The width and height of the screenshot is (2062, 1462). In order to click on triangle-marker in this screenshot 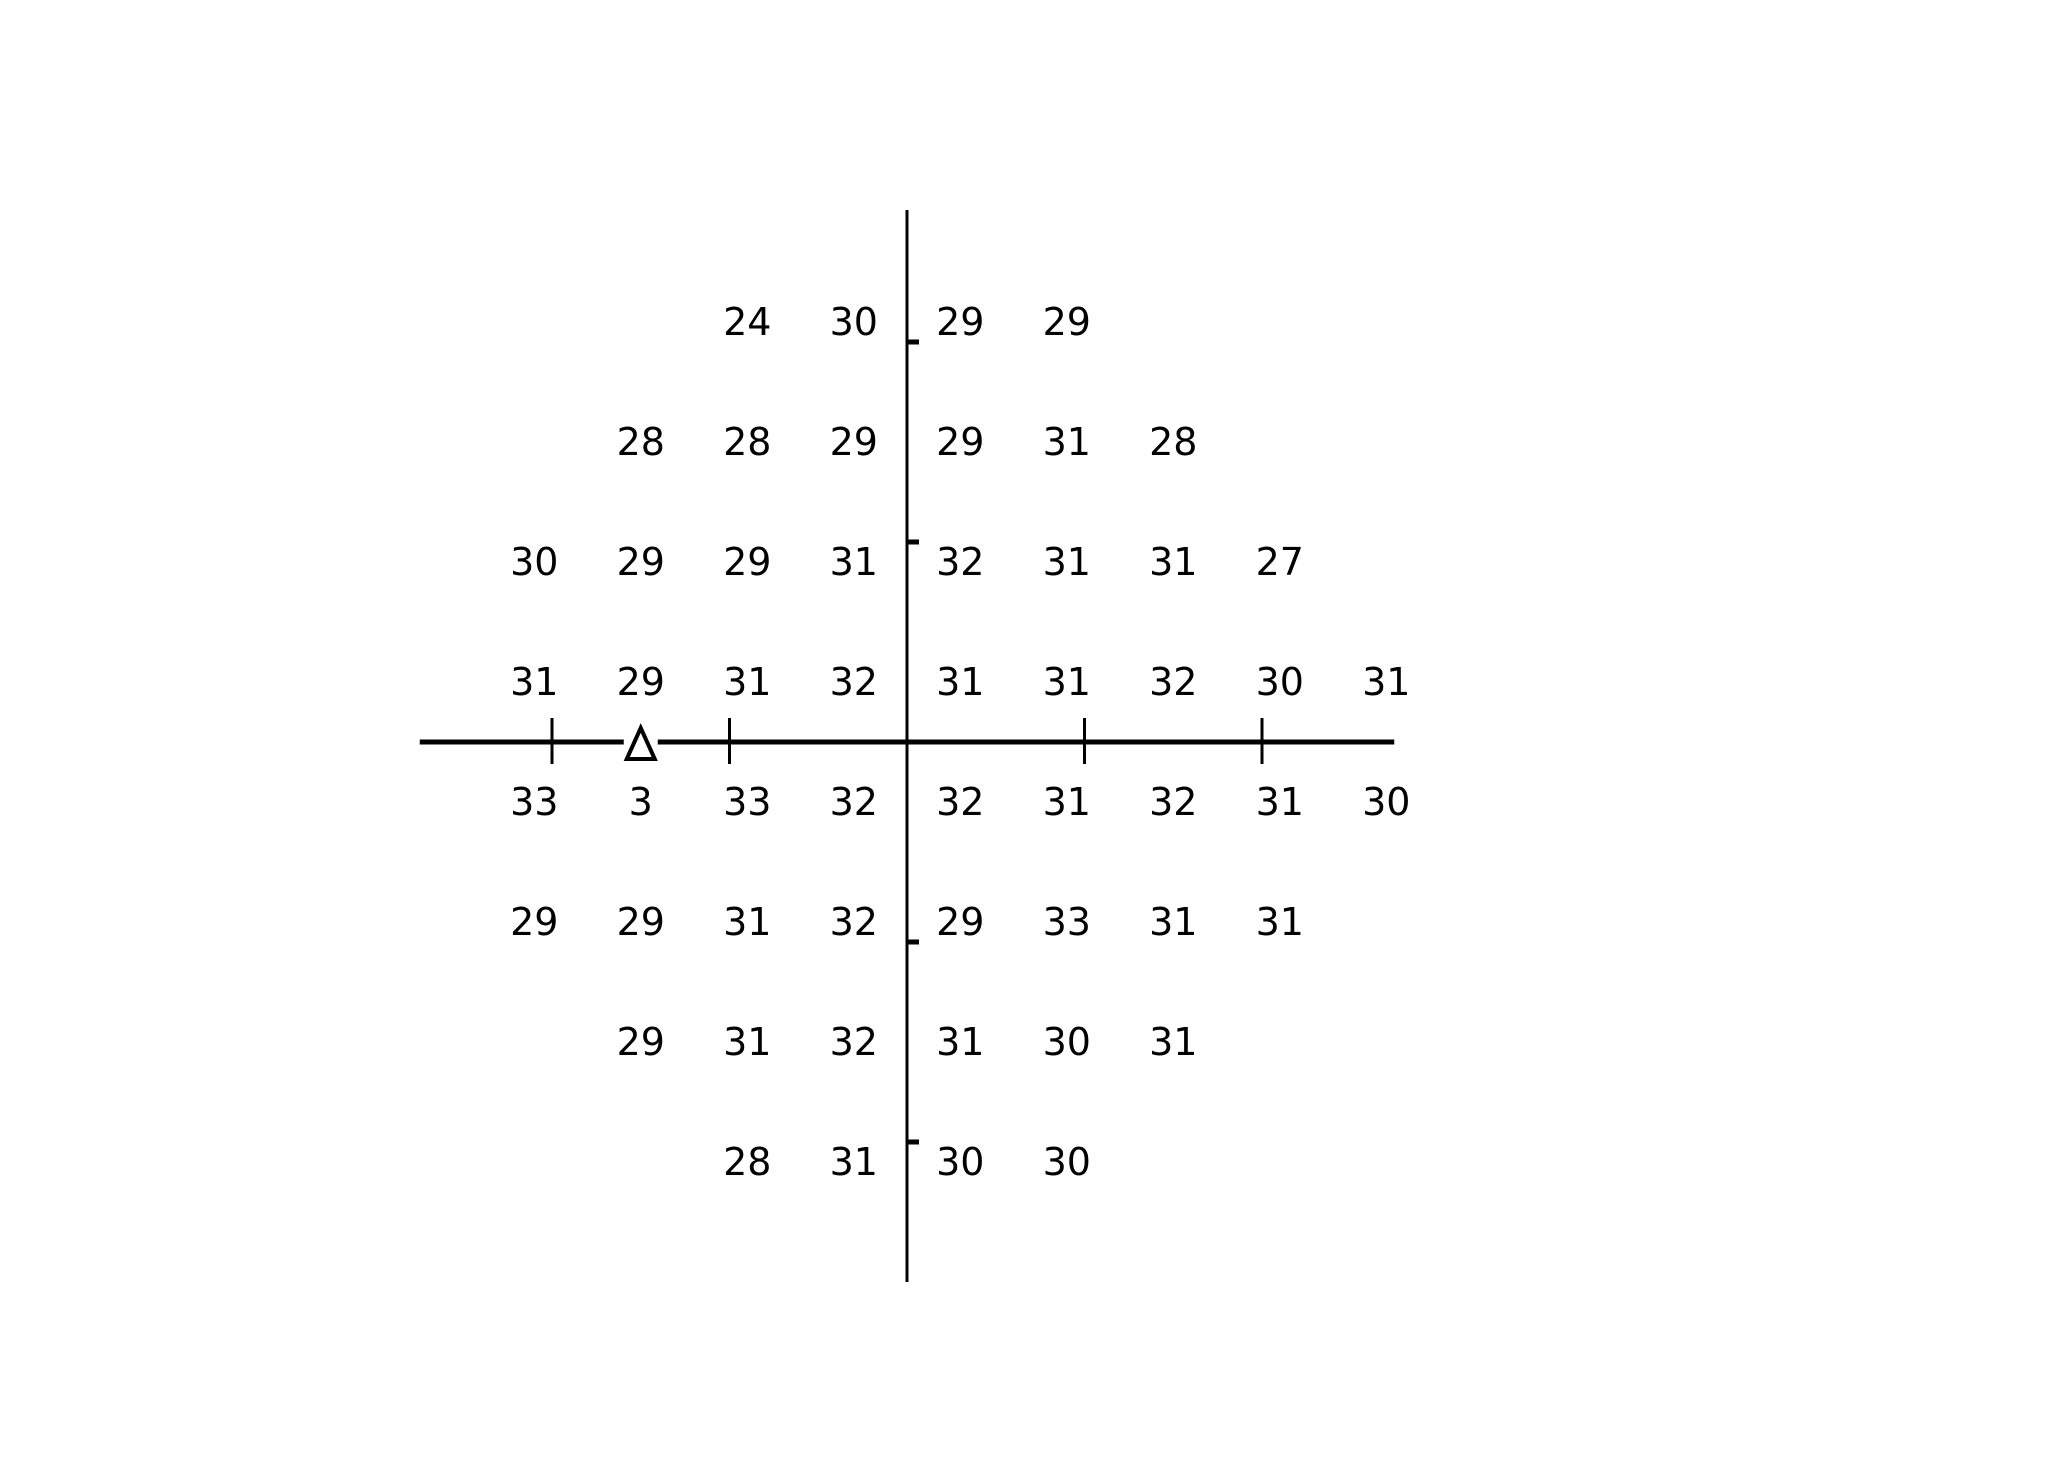, I will do `click(640, 742)`.